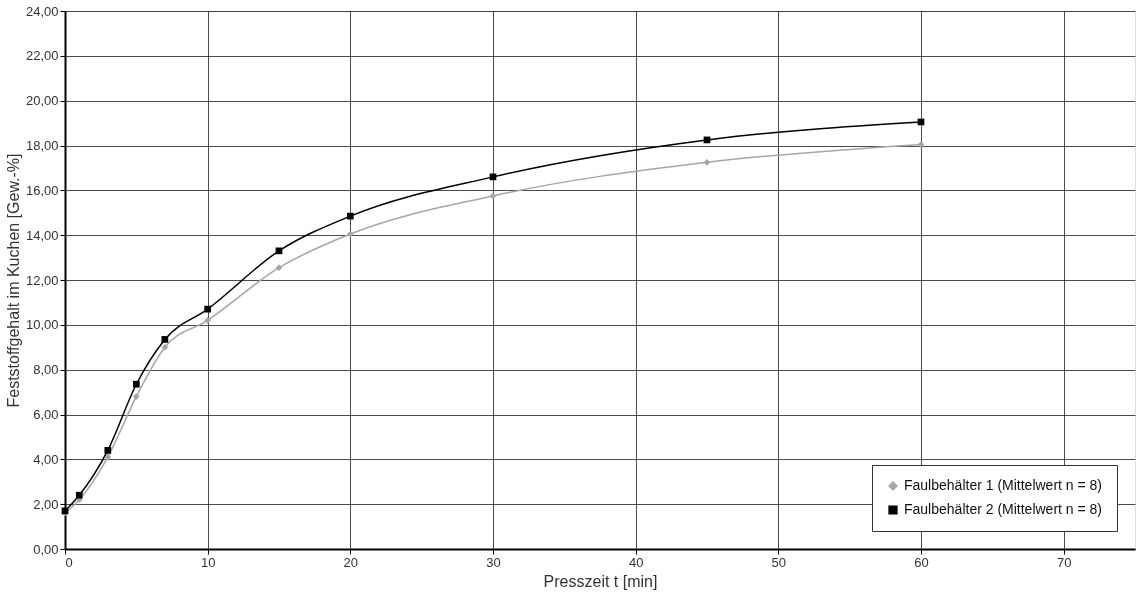  I want to click on y-tick-label: 8,00, so click(46, 370).